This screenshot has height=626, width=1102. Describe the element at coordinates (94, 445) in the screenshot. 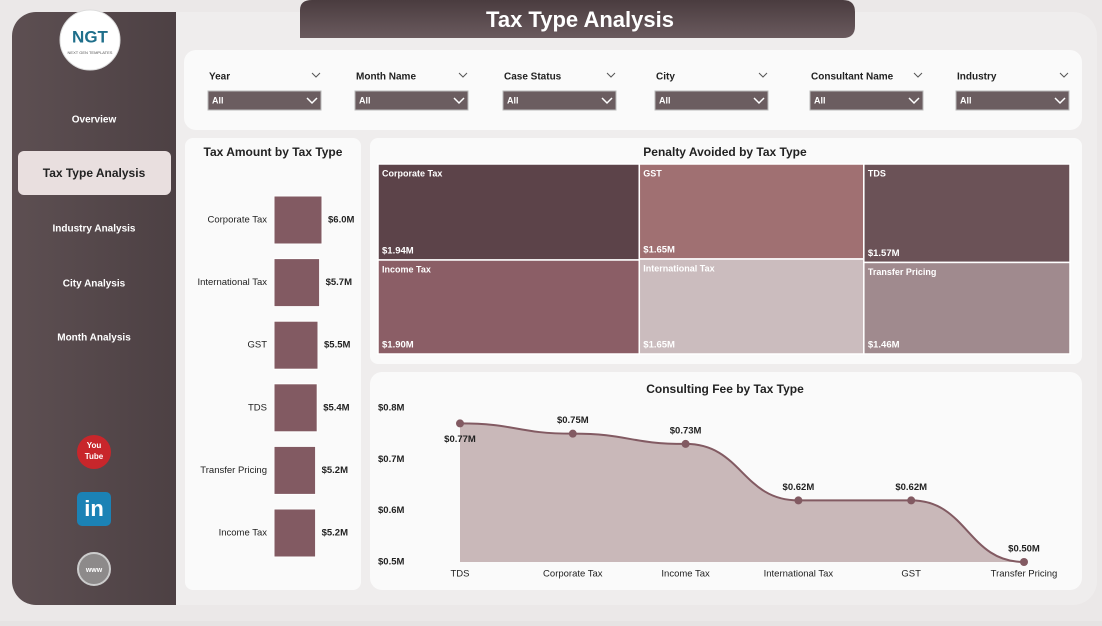

I see `youtube-text: You` at that location.